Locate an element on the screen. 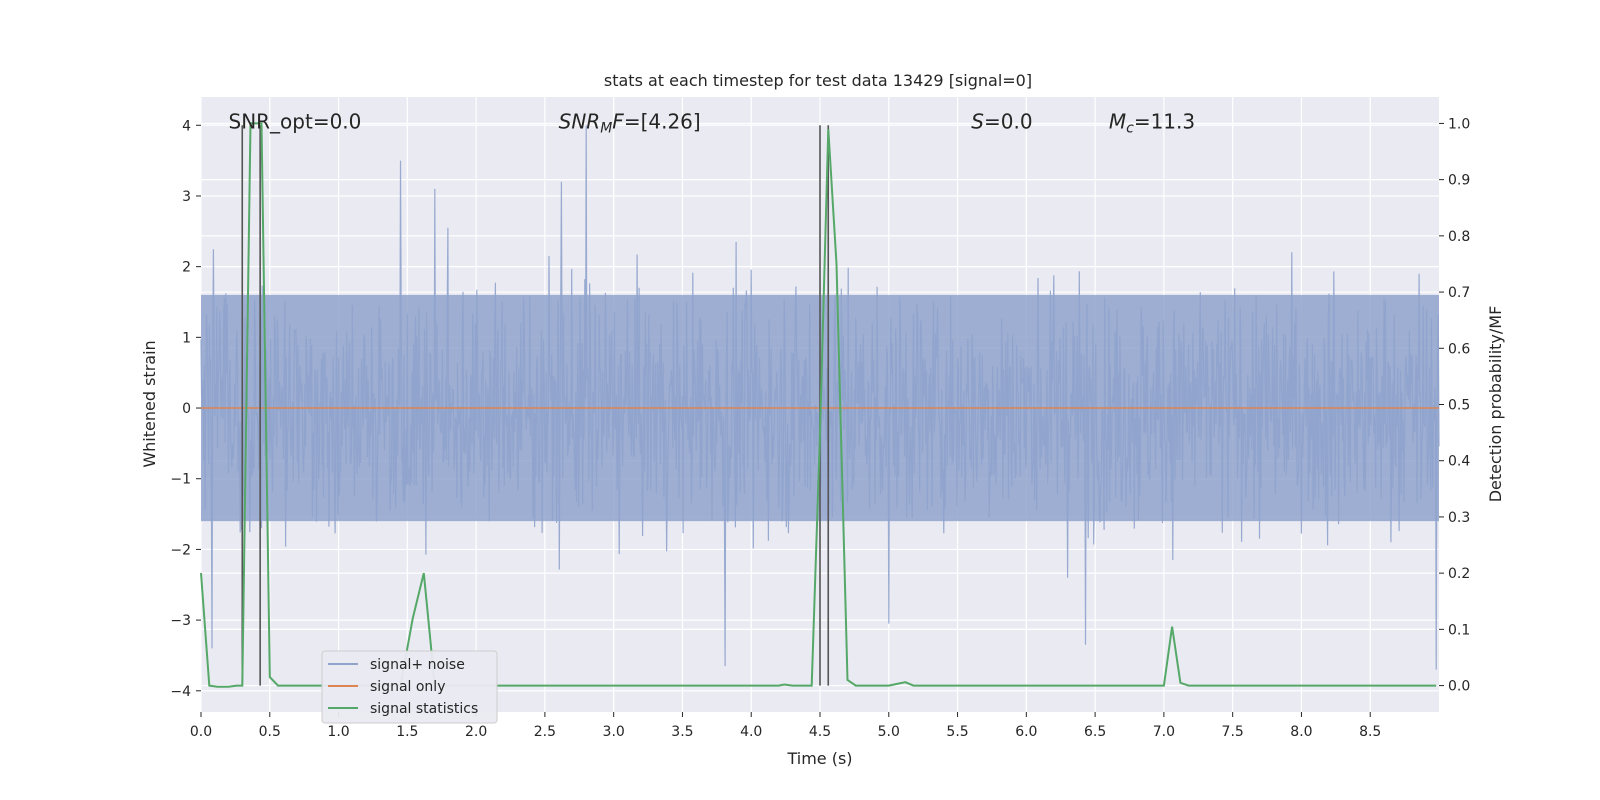 The width and height of the screenshot is (1600, 800). x-tick-label: 0.5 is located at coordinates (270, 732).